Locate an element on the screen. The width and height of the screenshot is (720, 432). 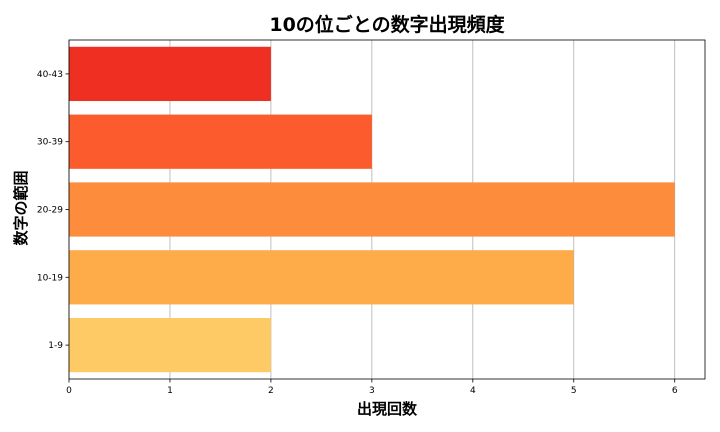
x-tick-label: 6 is located at coordinates (675, 391).